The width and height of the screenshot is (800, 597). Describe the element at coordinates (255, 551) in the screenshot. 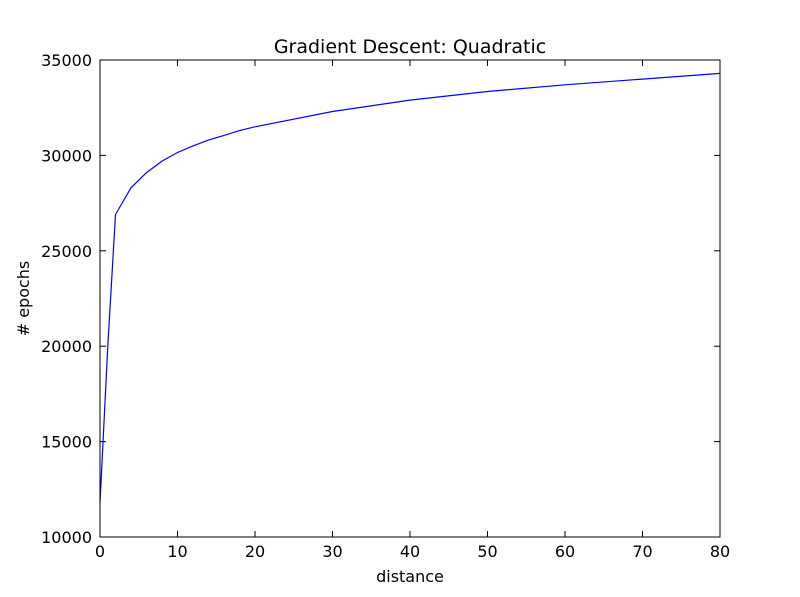

I see `x-tick-label: 20` at that location.